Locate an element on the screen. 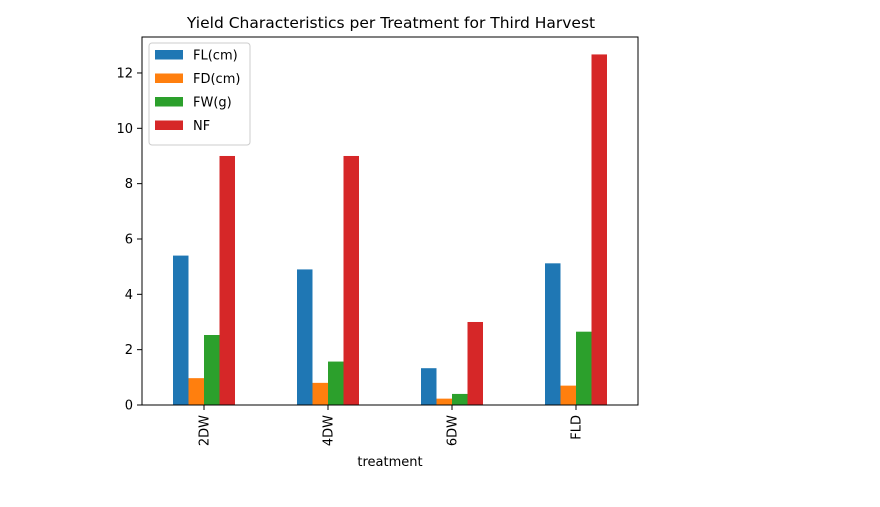  bar-fw-g-2dw is located at coordinates (212, 370).